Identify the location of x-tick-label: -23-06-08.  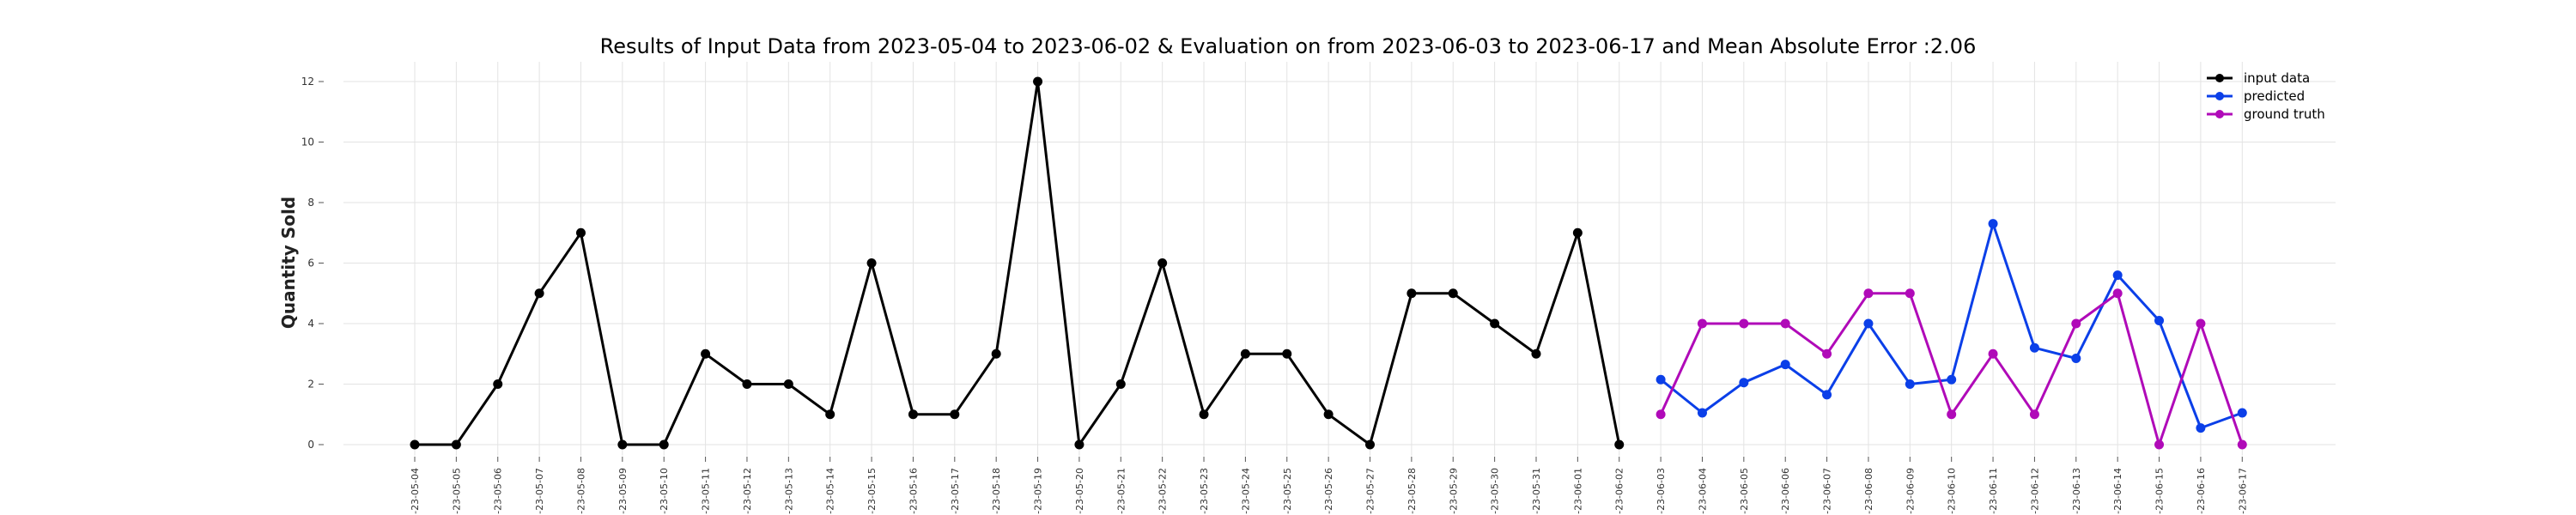
(1868, 491).